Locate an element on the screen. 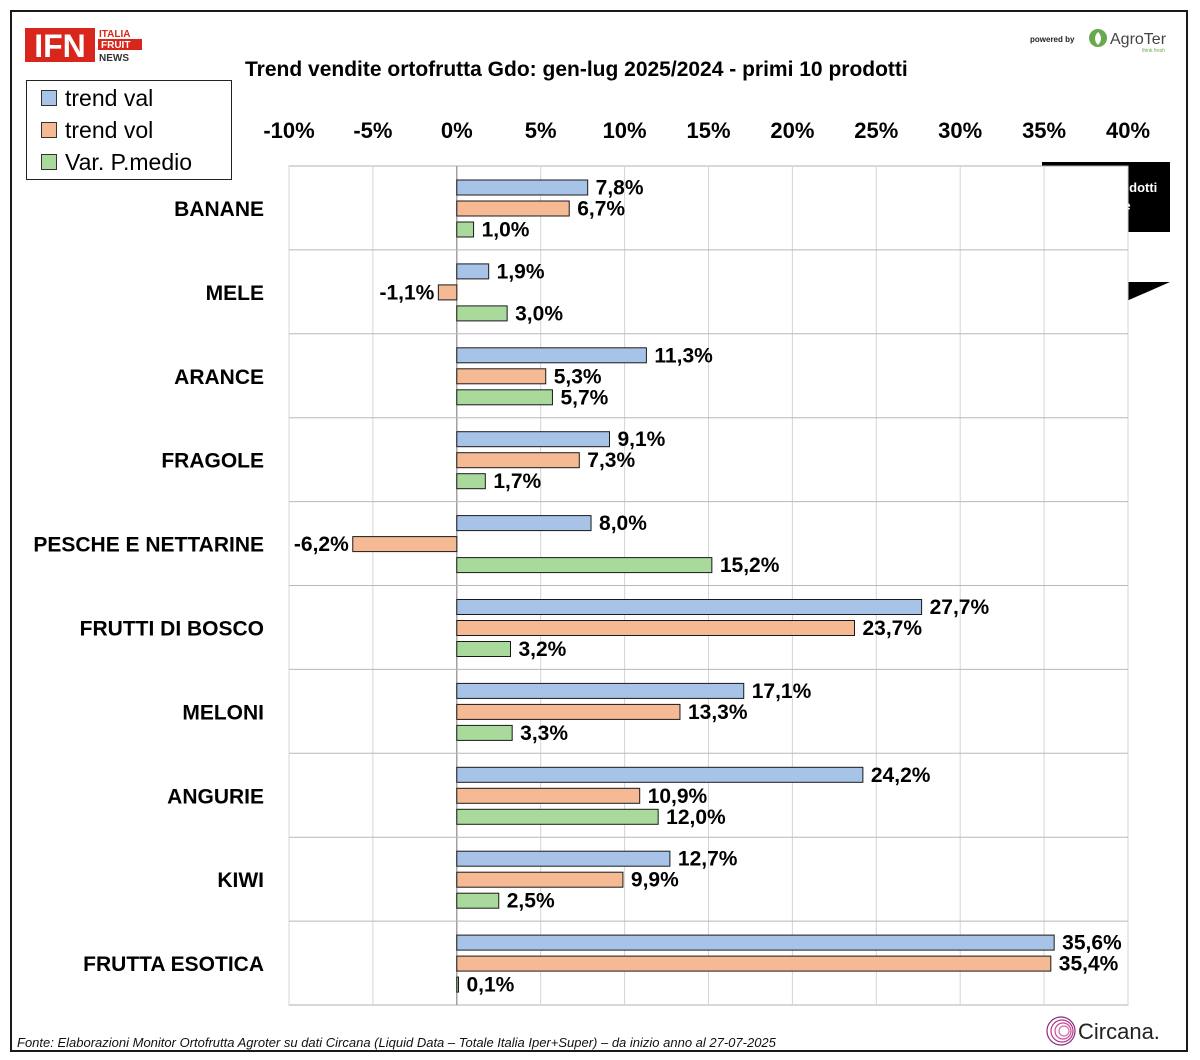  data-label-trend-vol: -6,2% is located at coordinates (321, 544).